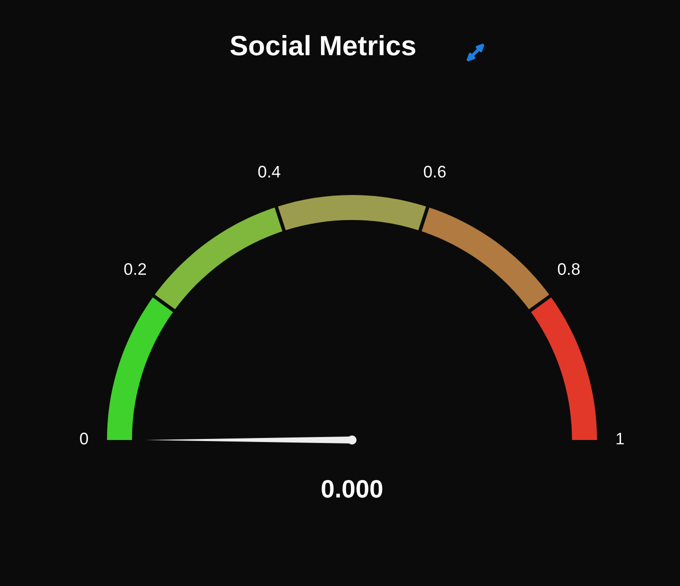 The height and width of the screenshot is (586, 680). What do you see at coordinates (435, 172) in the screenshot?
I see `slice-label: 0.6` at bounding box center [435, 172].